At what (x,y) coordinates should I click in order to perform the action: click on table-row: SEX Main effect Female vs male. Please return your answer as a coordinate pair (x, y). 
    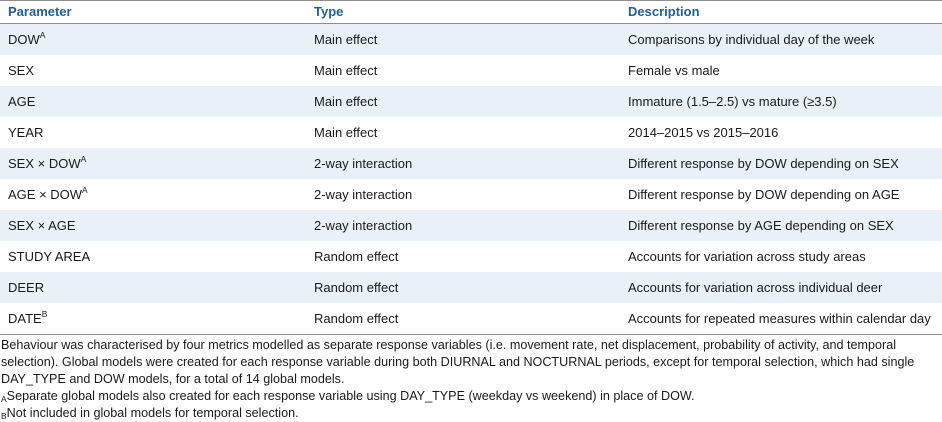
    Looking at the image, I should click on (471, 70).